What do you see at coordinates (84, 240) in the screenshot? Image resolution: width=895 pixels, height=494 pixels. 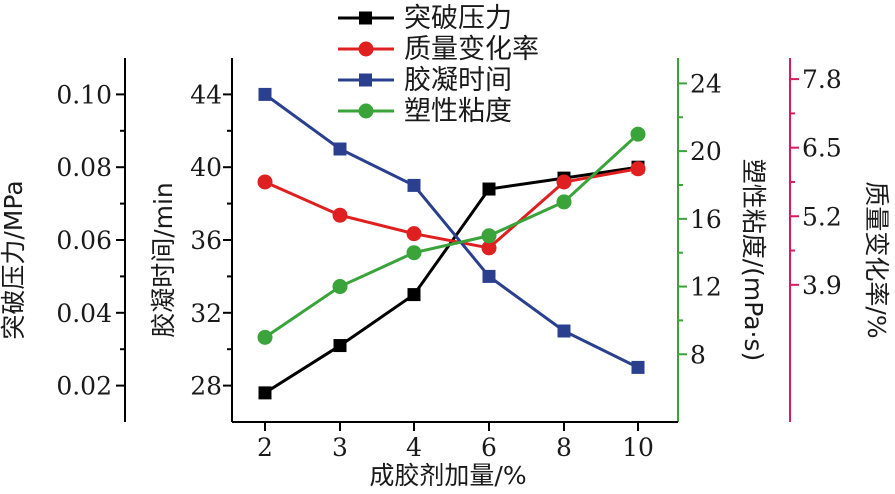 I see `y-tick-label-pressure-2: 0.06` at bounding box center [84, 240].